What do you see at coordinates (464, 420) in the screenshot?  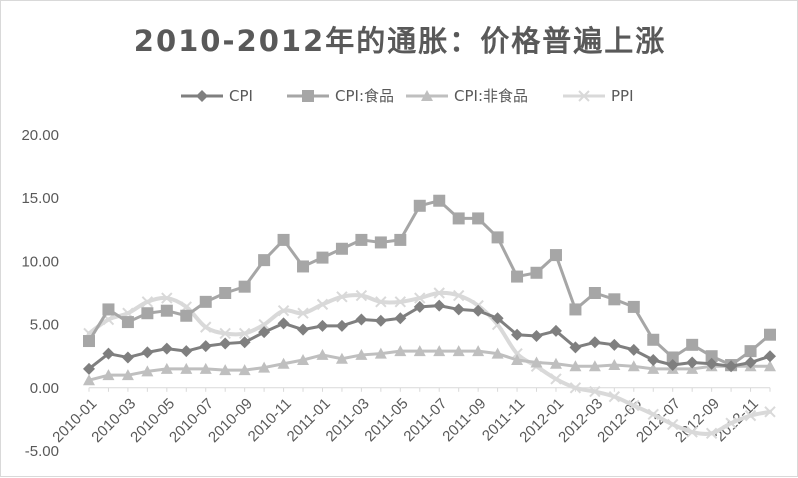 I see `x-tick-label: 2011-09` at bounding box center [464, 420].